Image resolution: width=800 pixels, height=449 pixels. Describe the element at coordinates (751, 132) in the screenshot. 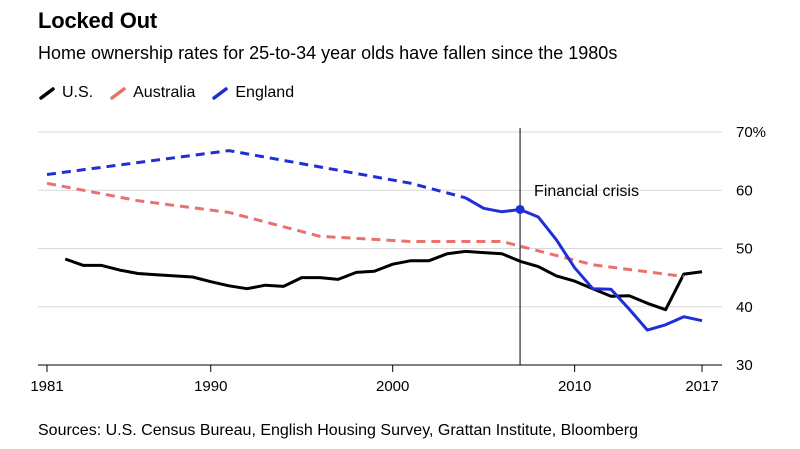

I see `y-tick-label: 70%` at that location.